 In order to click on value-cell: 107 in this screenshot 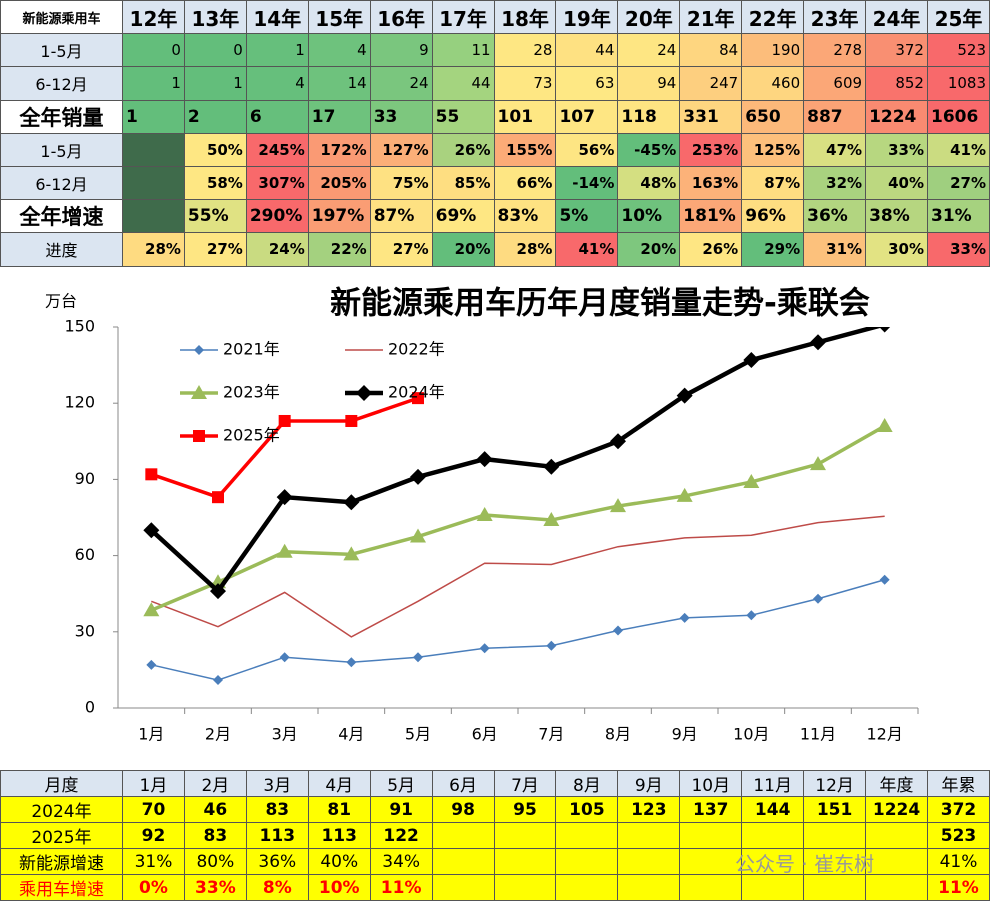, I will do `click(587, 116)`.